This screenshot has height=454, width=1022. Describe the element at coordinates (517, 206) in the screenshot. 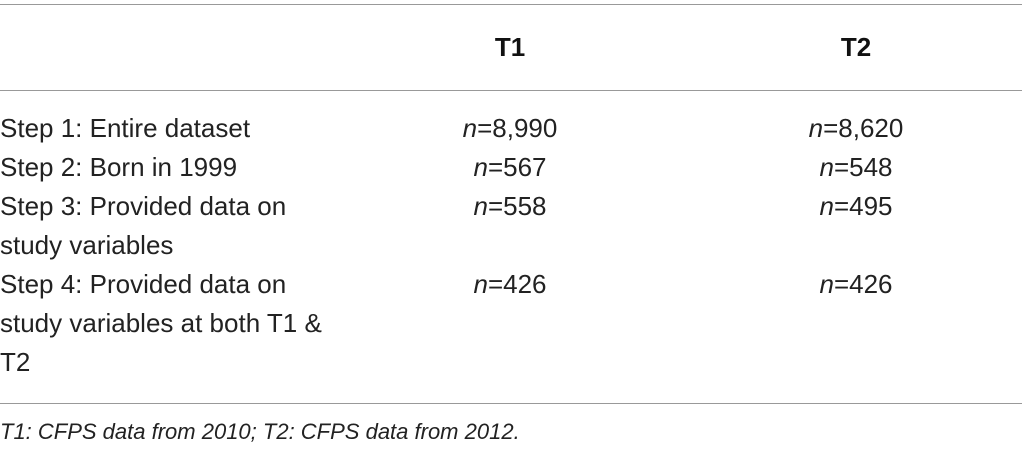

I see `count: =558` at that location.